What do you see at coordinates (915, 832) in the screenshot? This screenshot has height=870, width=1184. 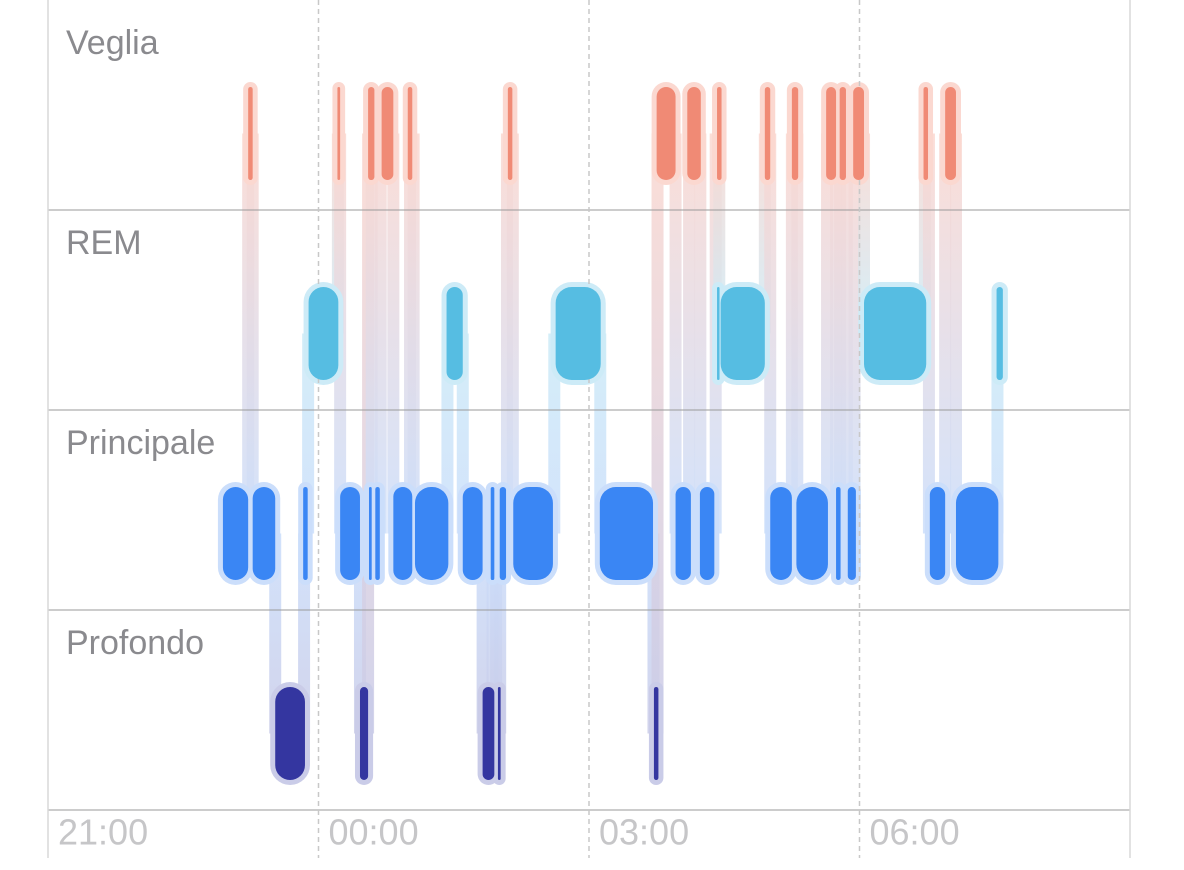 I see `x-tick-label: 06:00` at bounding box center [915, 832].